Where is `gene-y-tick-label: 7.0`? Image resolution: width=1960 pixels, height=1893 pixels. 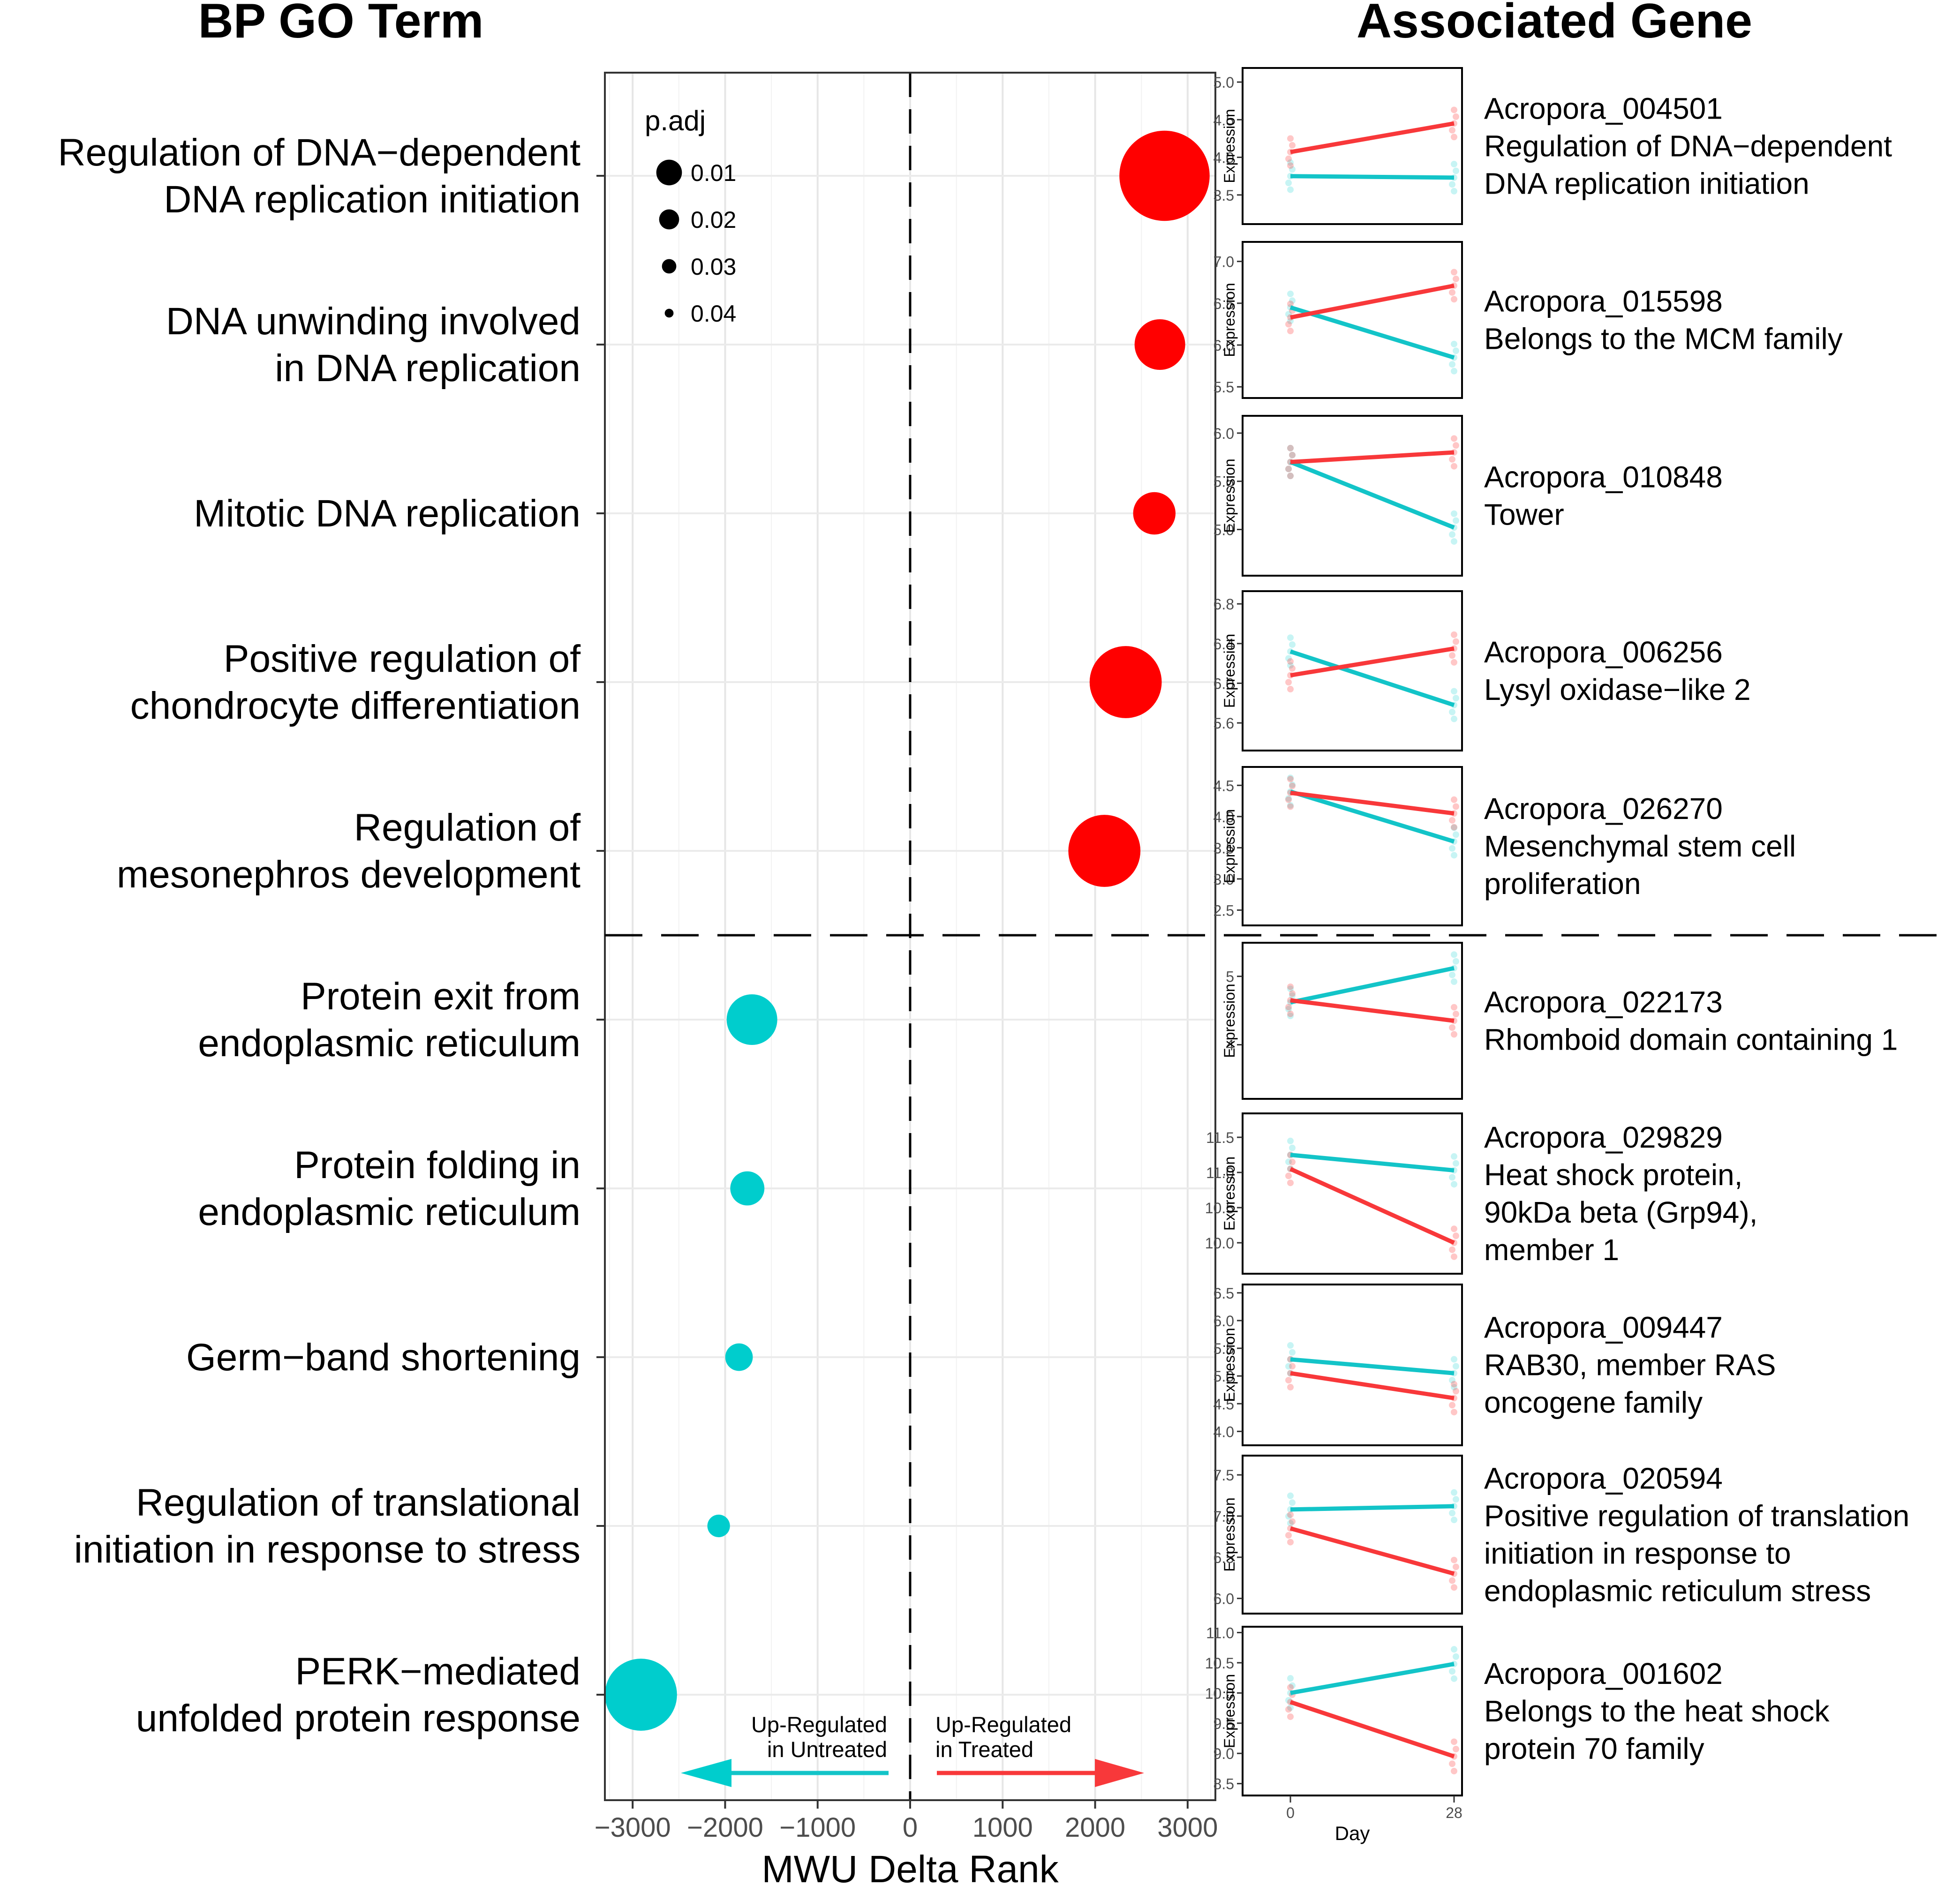
gene-y-tick-label: 7.0 is located at coordinates (1224, 1517).